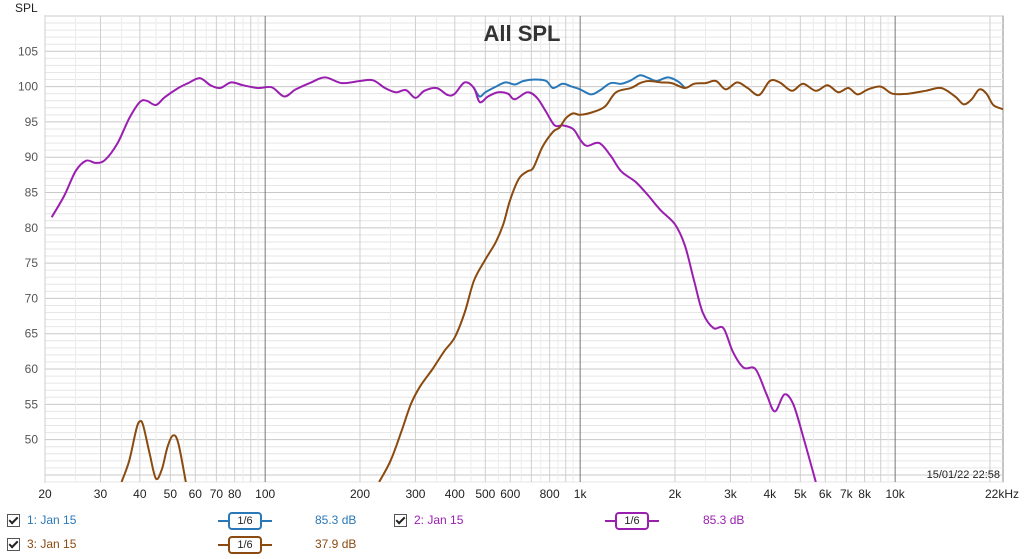  I want to click on x-tick-label: 500, so click(485, 494).